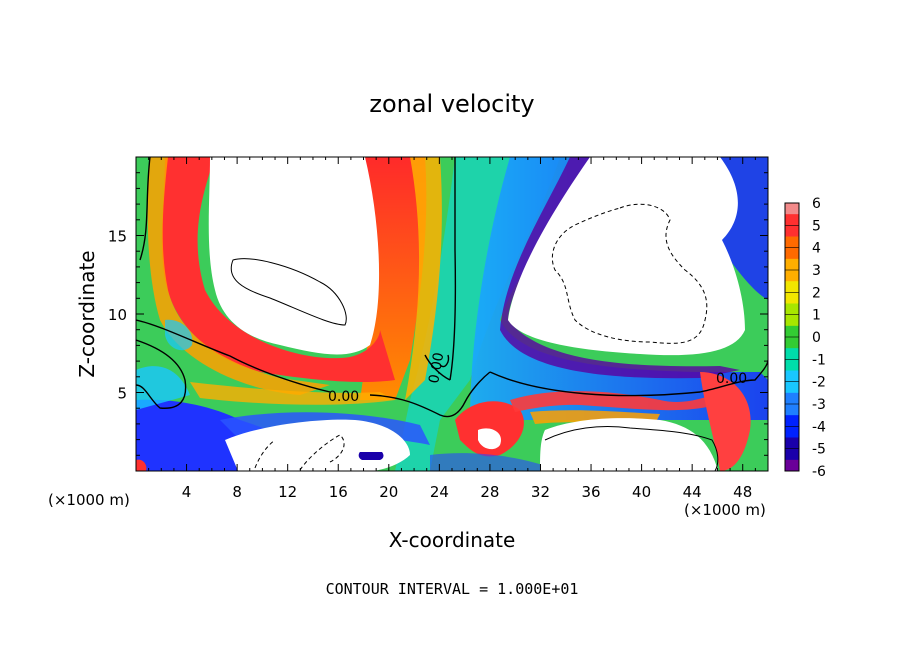 The width and height of the screenshot is (904, 654). Describe the element at coordinates (117, 315) in the screenshot. I see `y-tick-label: 10` at that location.